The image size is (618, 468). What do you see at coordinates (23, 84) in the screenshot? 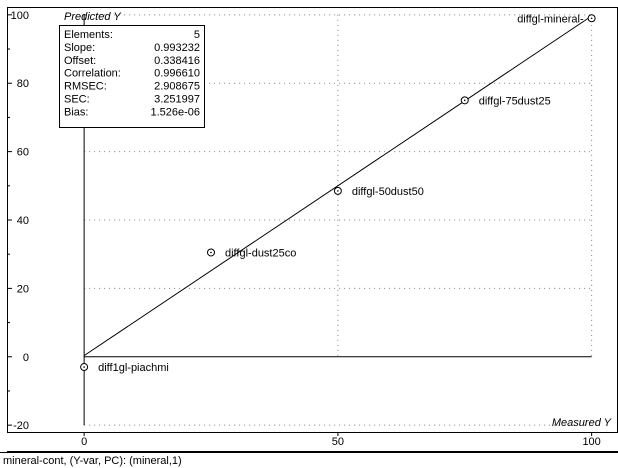
I see `y-tick-label: 80` at bounding box center [23, 84].